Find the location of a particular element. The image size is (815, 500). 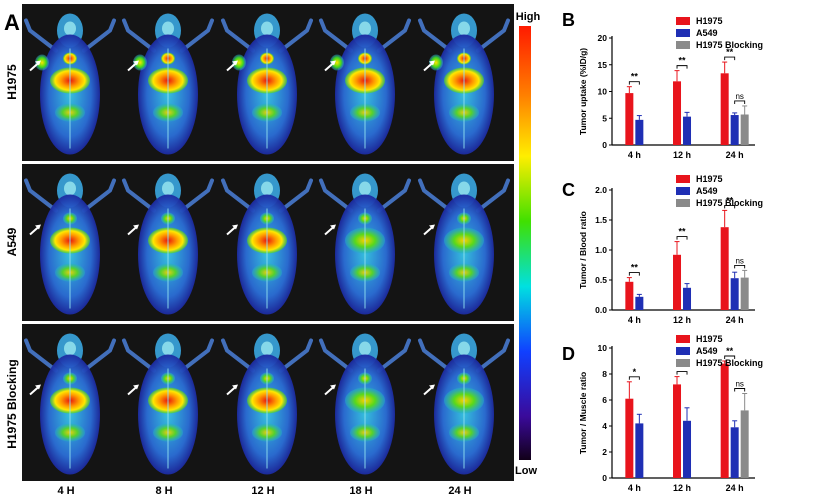

panel-letter-d: D is located at coordinates (568, 354).